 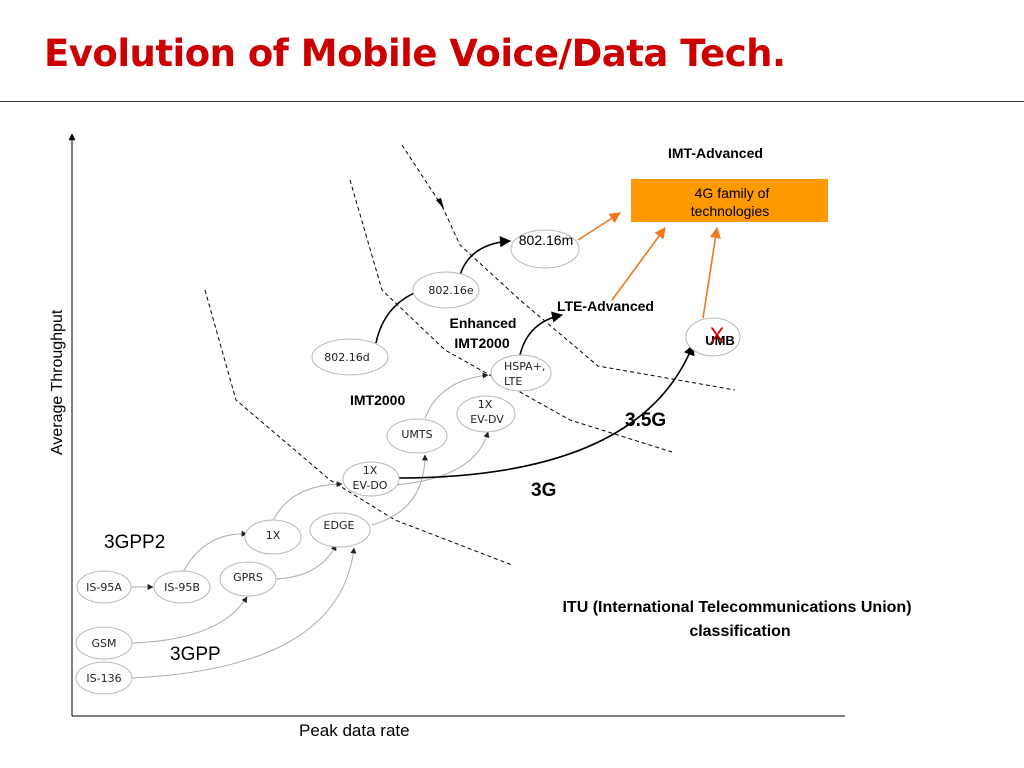 I want to click on svg-text: IS-136, so click(x=103, y=678).